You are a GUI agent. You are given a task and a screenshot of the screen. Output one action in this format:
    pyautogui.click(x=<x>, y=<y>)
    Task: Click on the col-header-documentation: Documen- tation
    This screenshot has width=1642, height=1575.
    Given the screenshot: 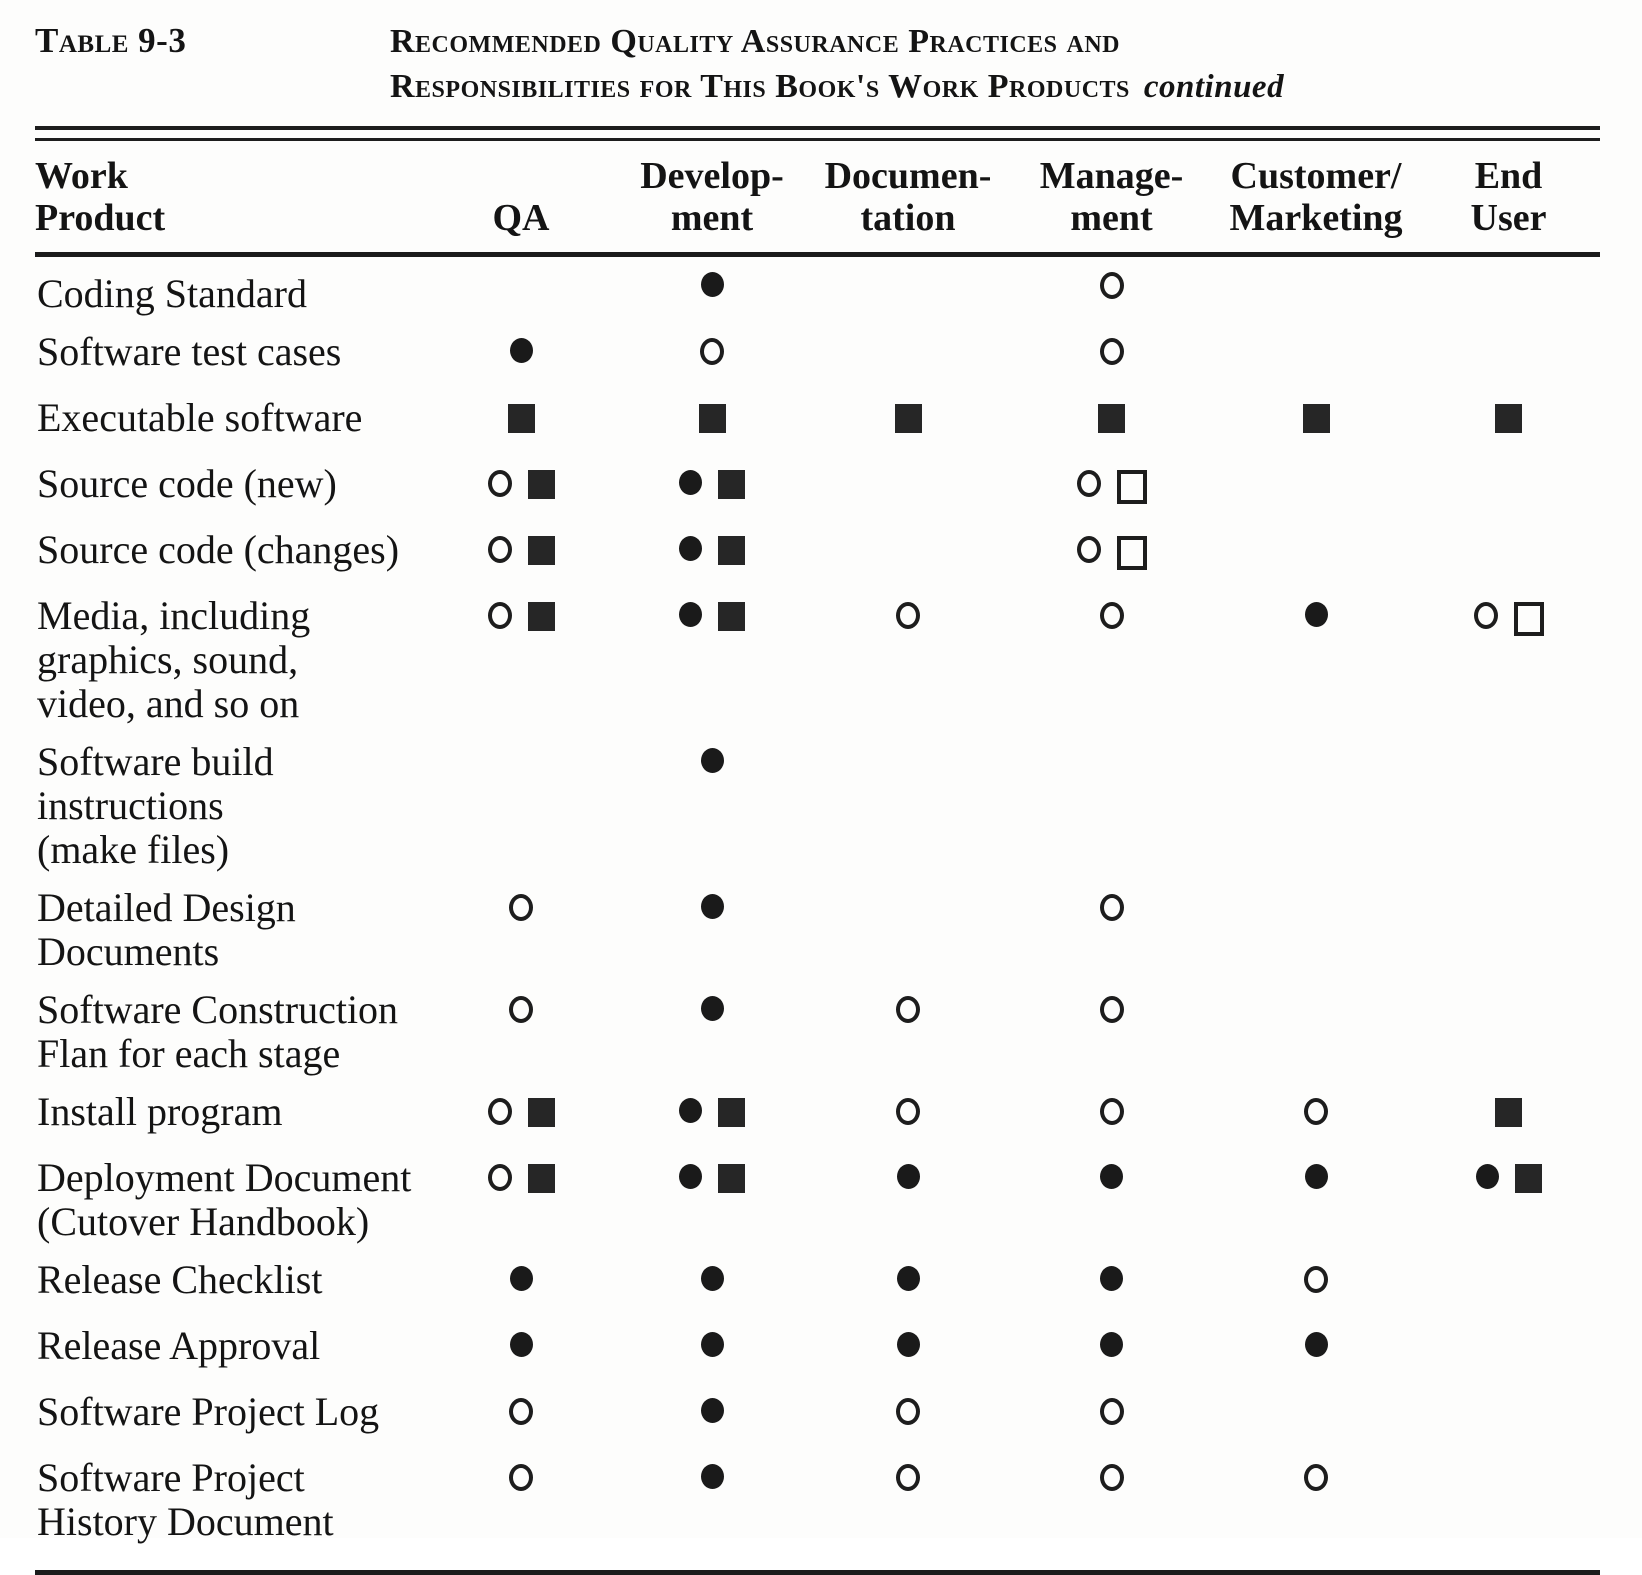 What is the action you would take?
    pyautogui.click(x=908, y=198)
    